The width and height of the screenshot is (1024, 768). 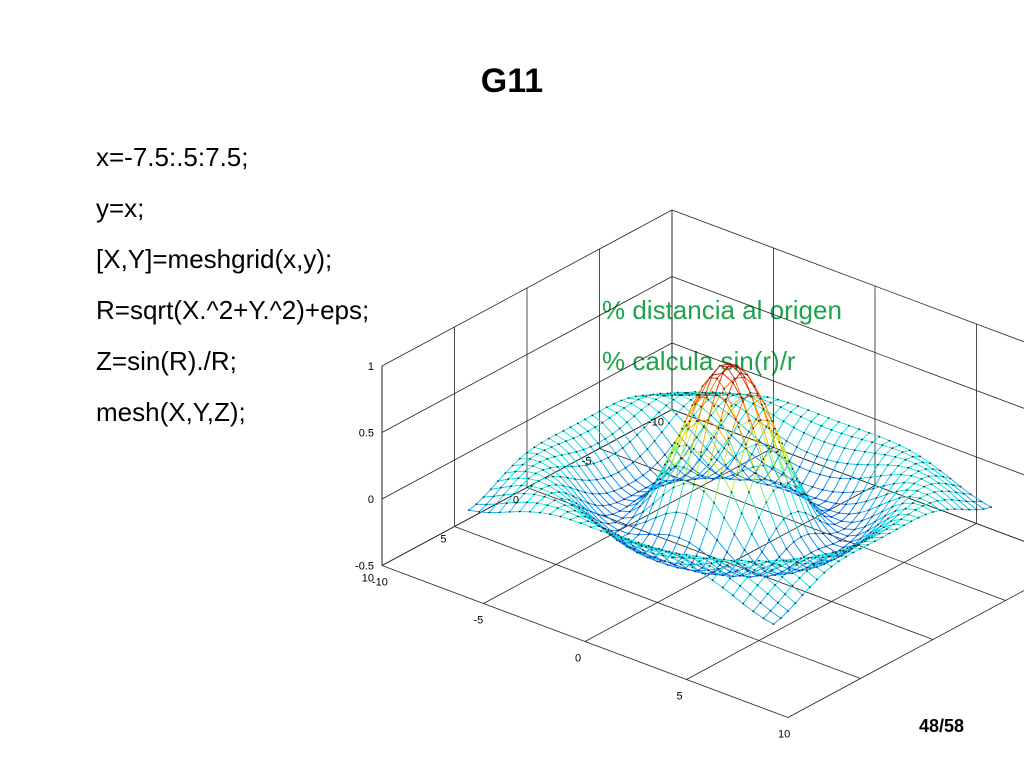 What do you see at coordinates (214, 259) in the screenshot?
I see `code-text: [X,Y]=meshgrid(x,y);` at bounding box center [214, 259].